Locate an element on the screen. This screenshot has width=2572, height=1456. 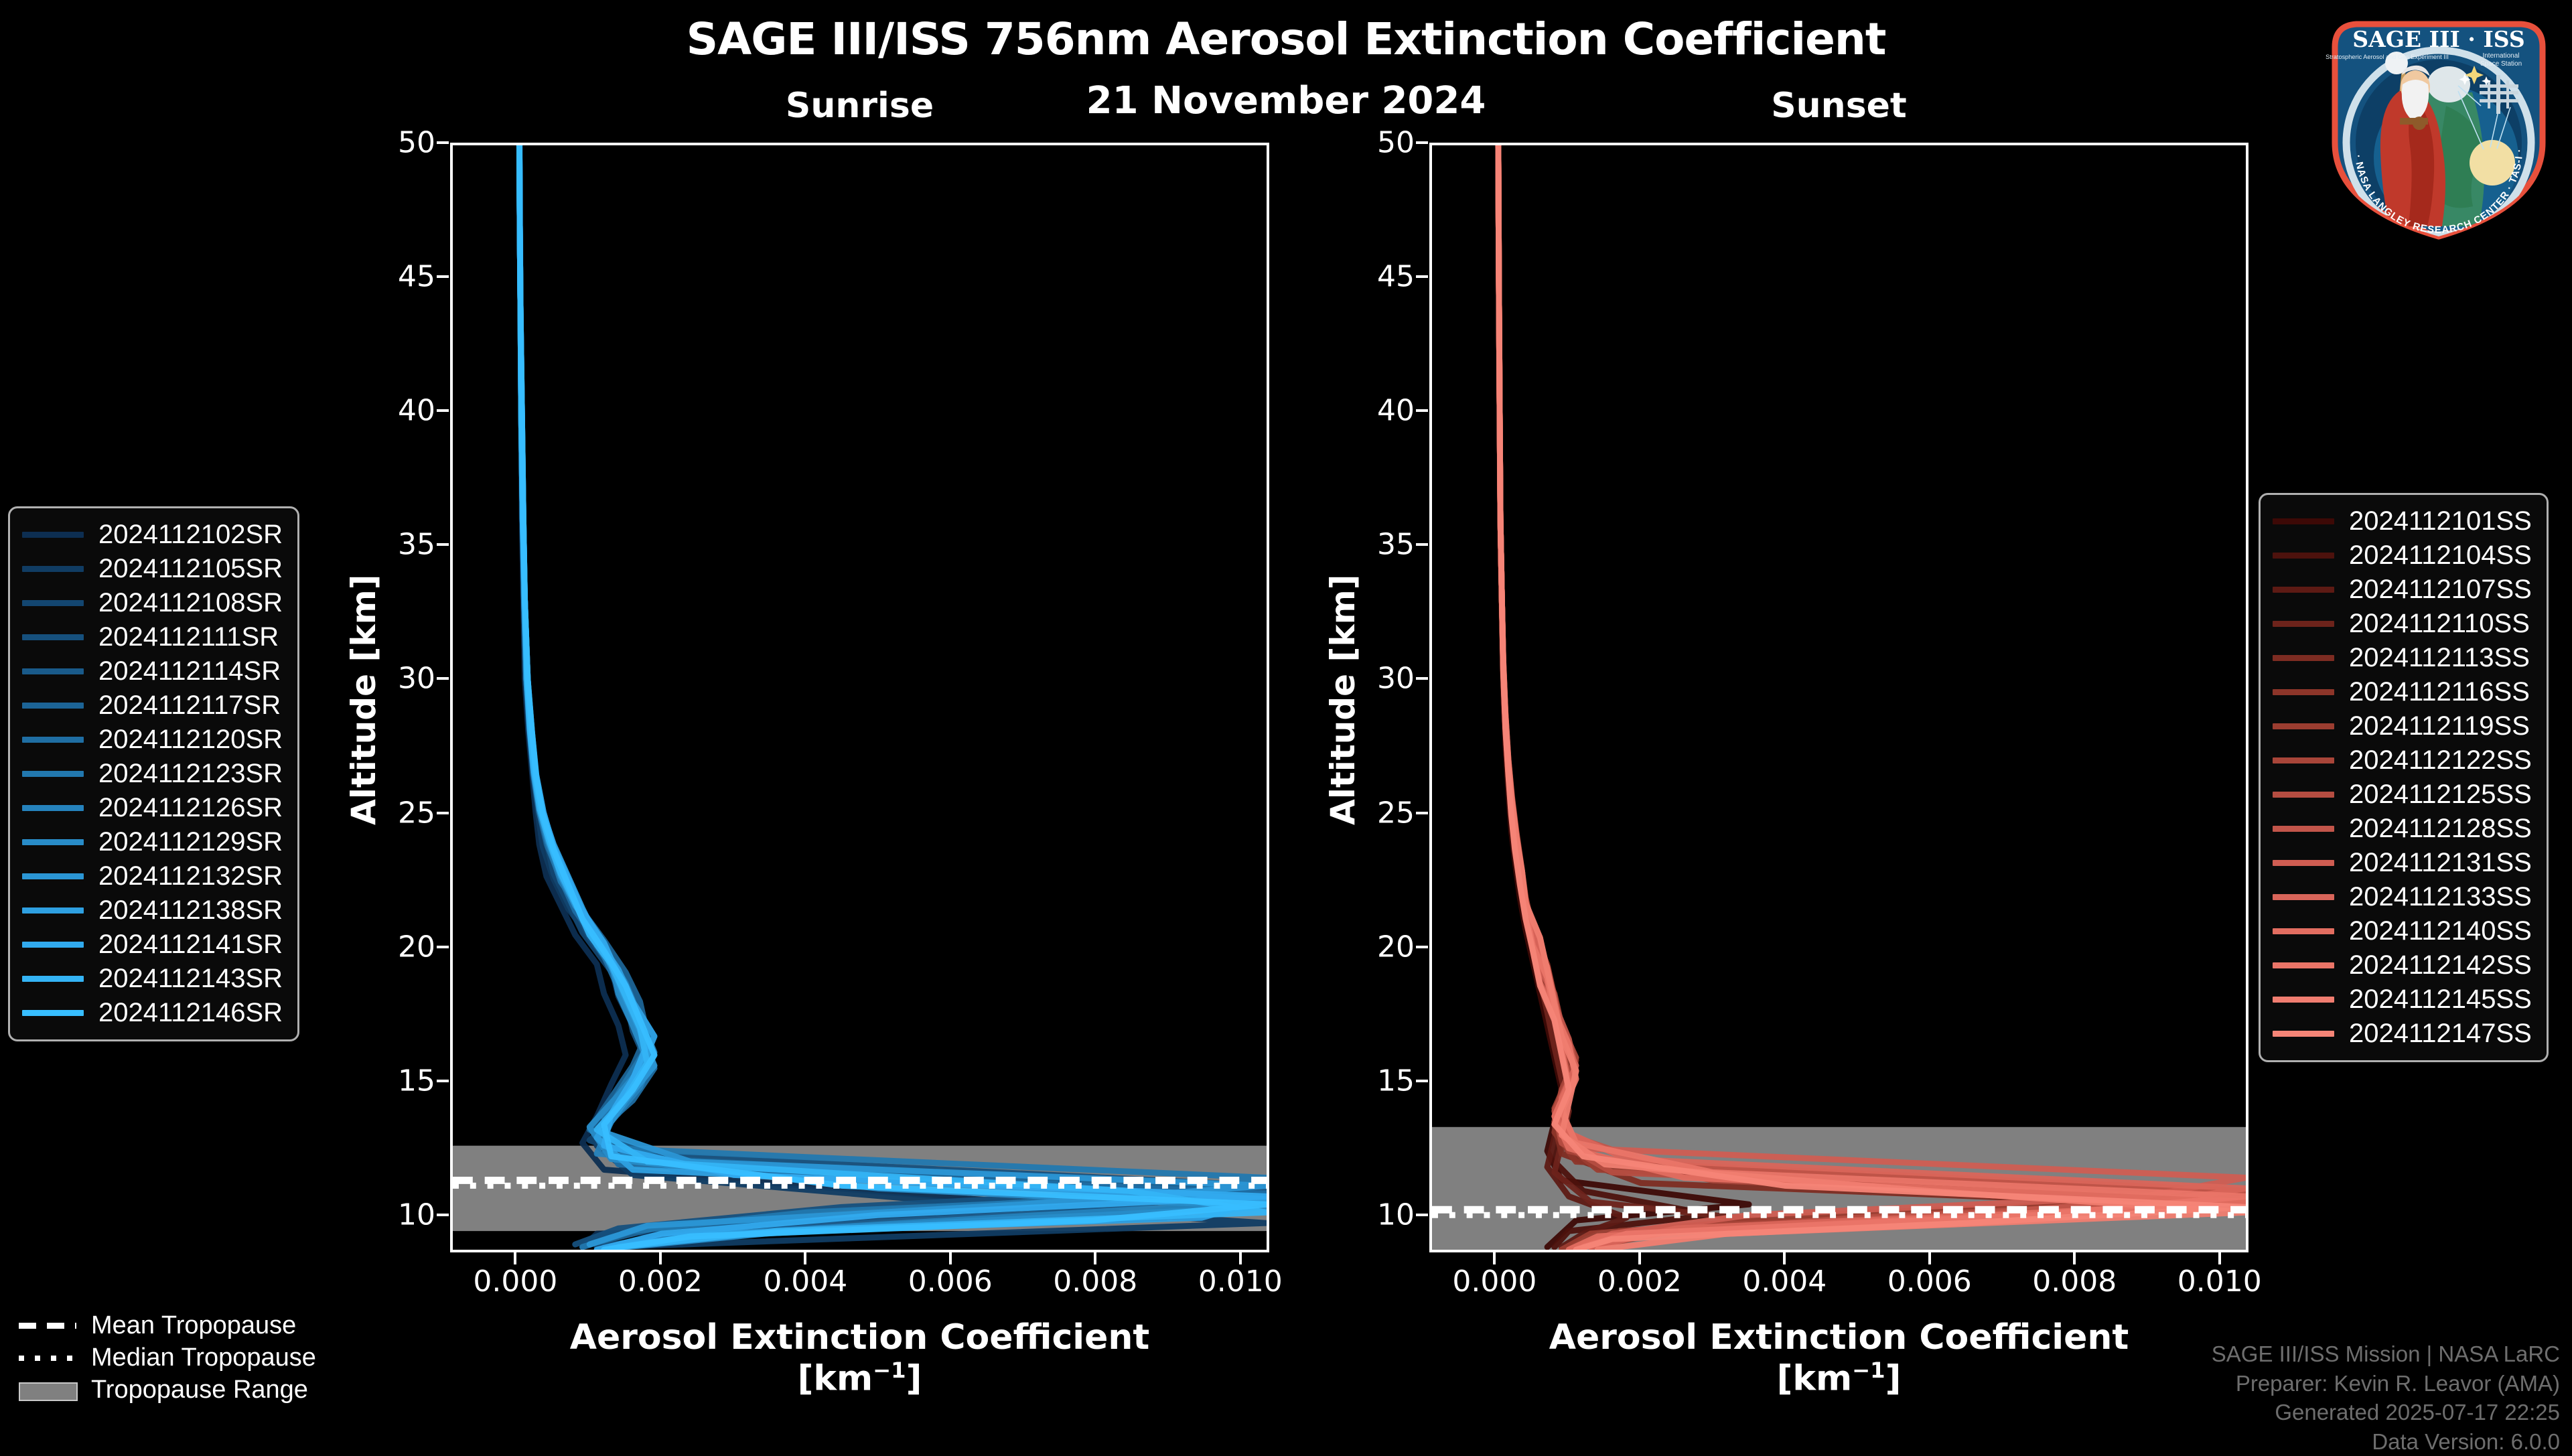
tropopause-range-label: Tropopause Range is located at coordinates (199, 1389).